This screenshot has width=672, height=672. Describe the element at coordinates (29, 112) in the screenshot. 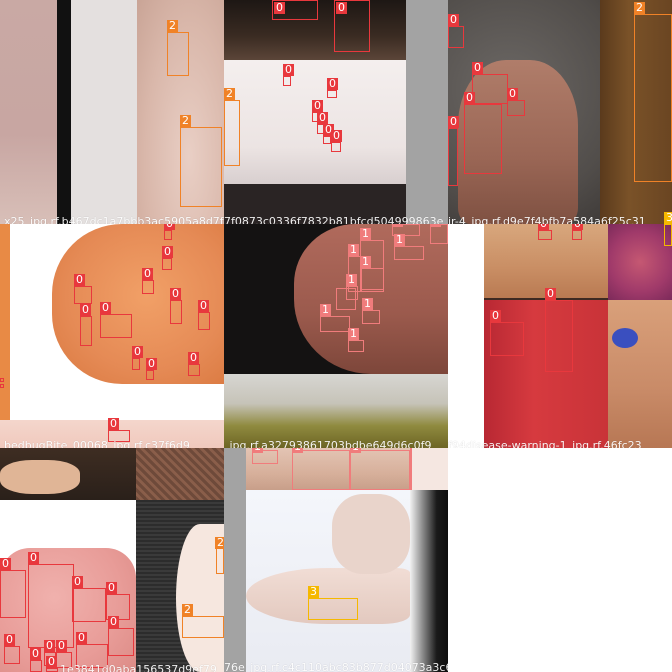

I see `skin-photo-left` at that location.